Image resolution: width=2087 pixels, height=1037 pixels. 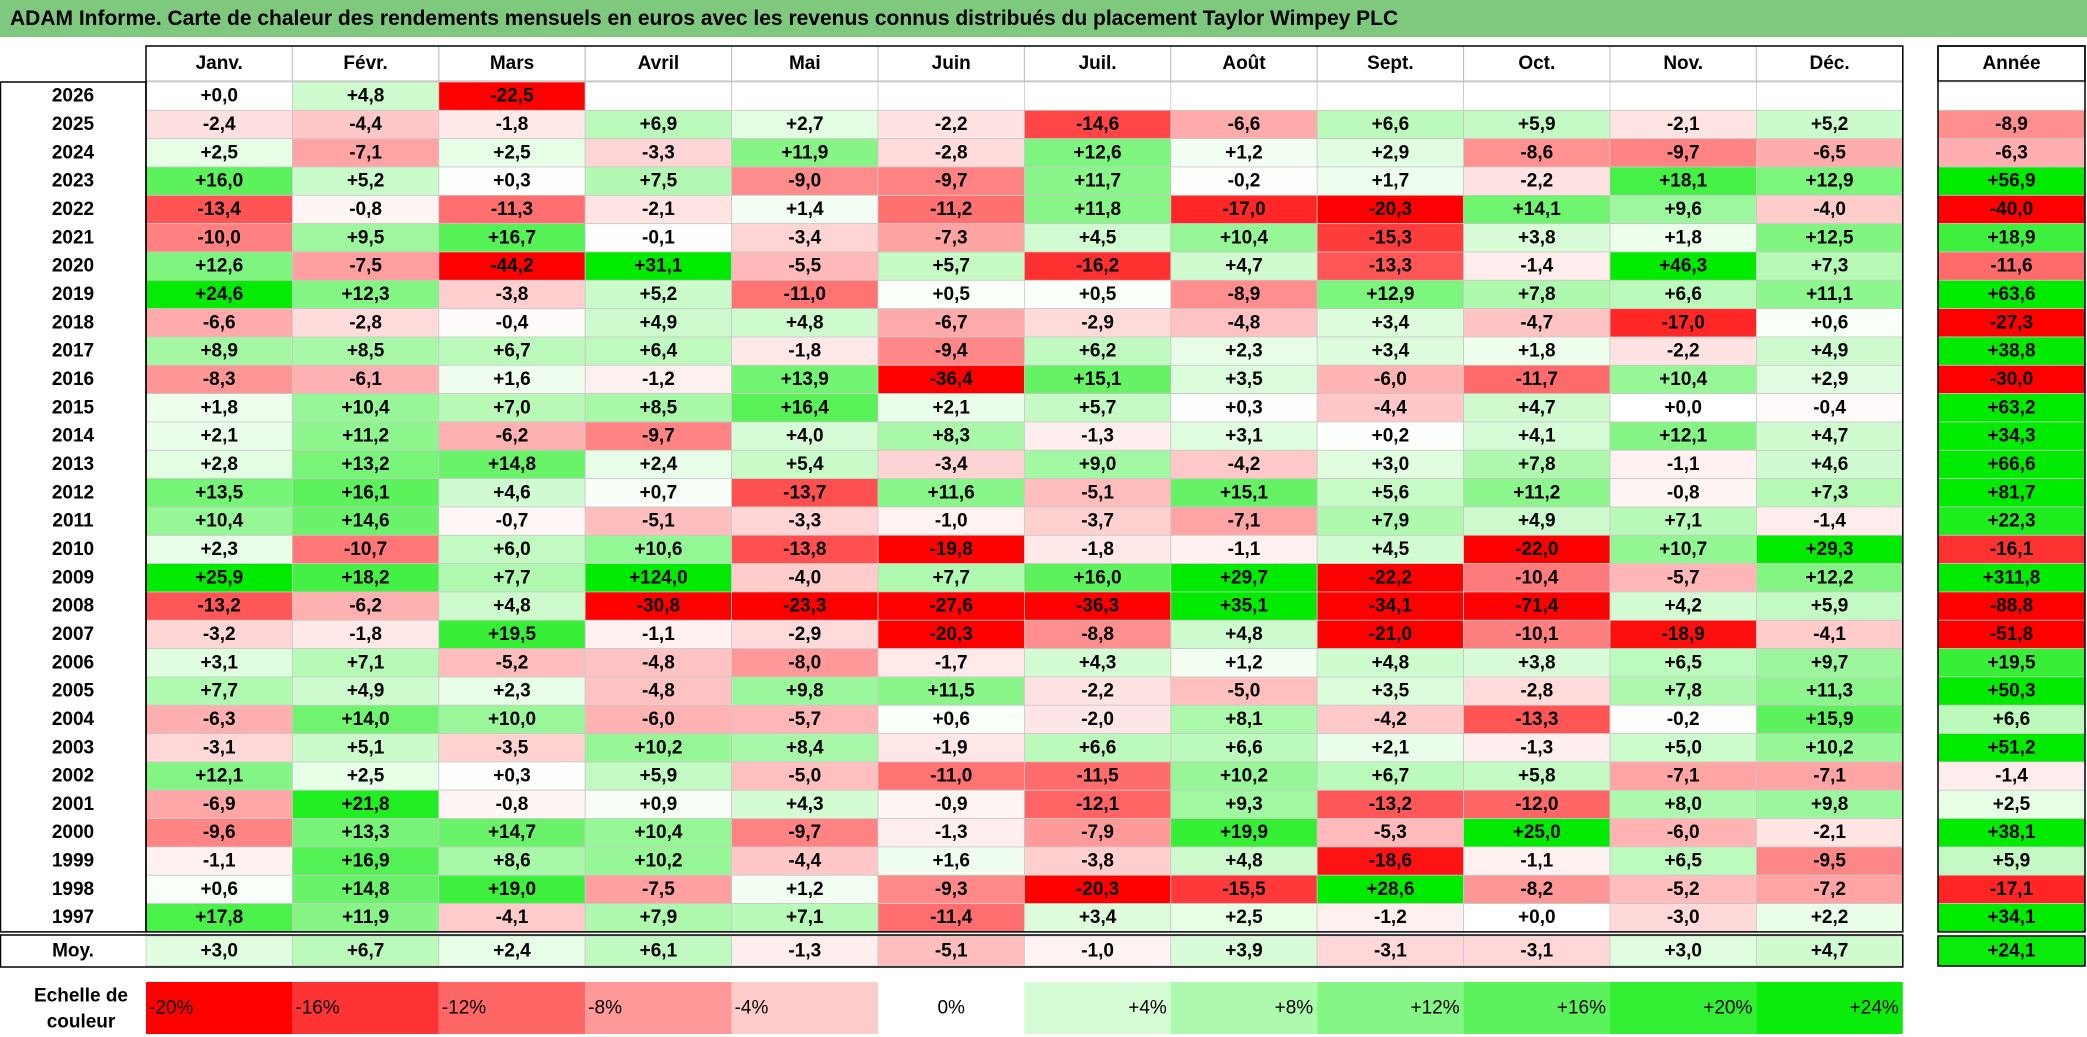 I want to click on cell-value: +2,5, so click(x=1244, y=917).